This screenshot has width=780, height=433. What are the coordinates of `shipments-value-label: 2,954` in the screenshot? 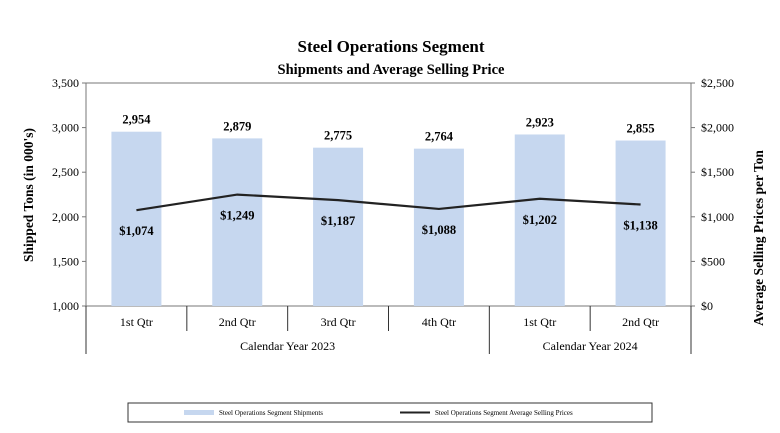 It's located at (136, 120).